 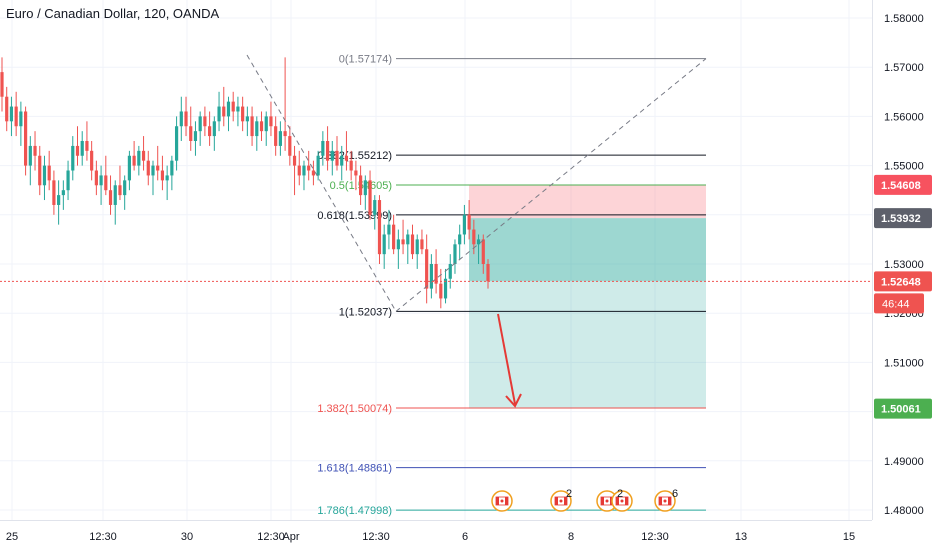 What do you see at coordinates (896, 304) in the screenshot?
I see `countdown-label: 46:44` at bounding box center [896, 304].